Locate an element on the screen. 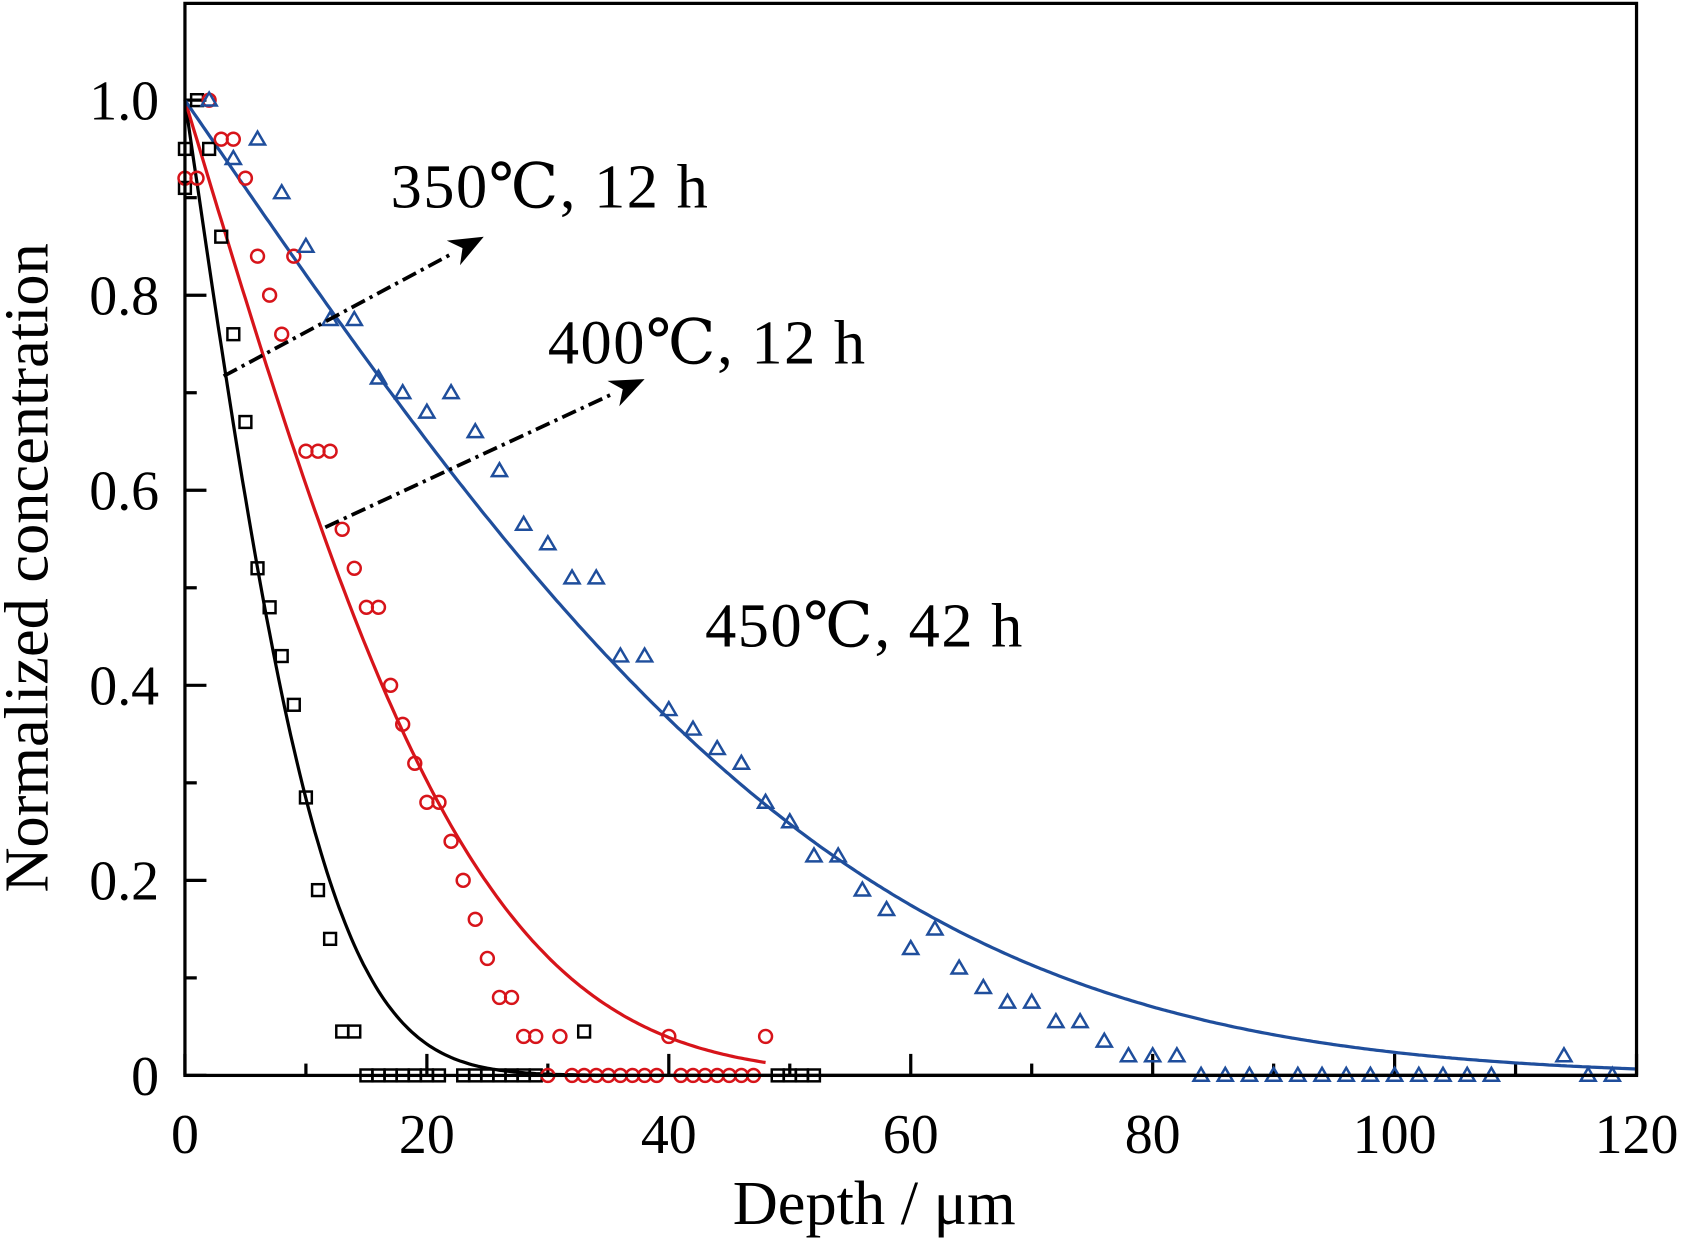 The height and width of the screenshot is (1239, 1686). x-tick-label: 80 is located at coordinates (1153, 1135).